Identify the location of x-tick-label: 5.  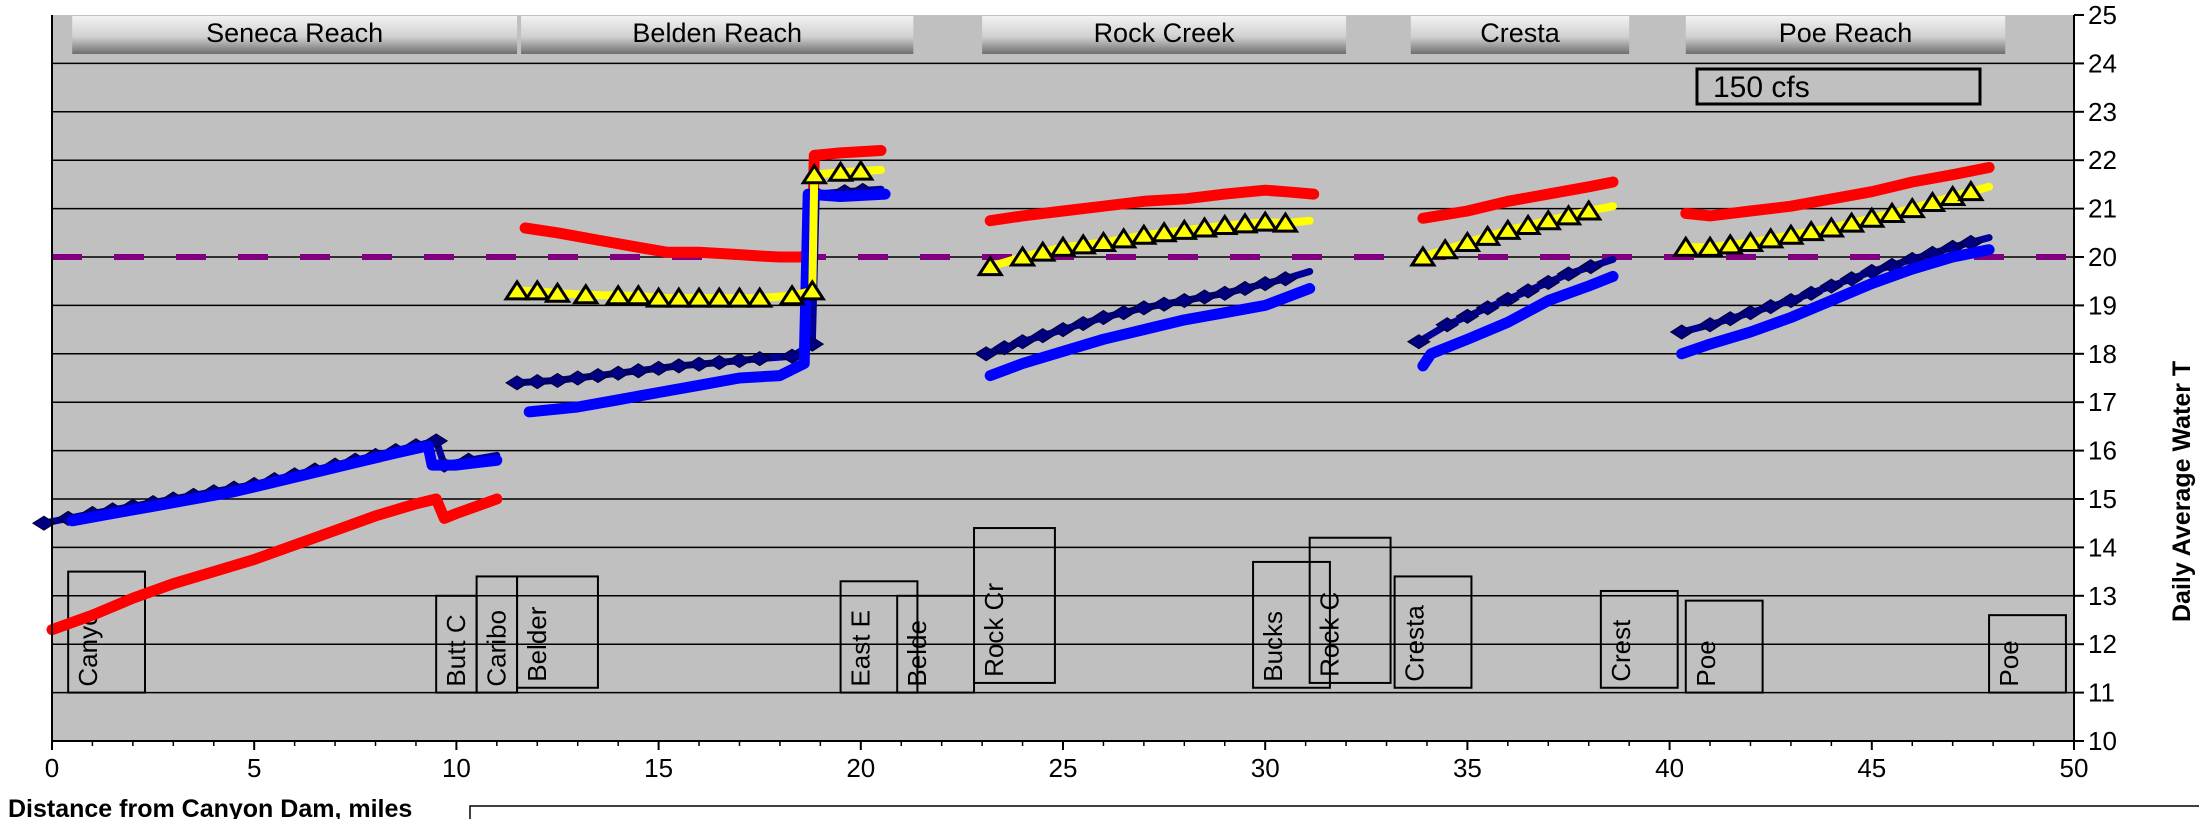
(254, 768).